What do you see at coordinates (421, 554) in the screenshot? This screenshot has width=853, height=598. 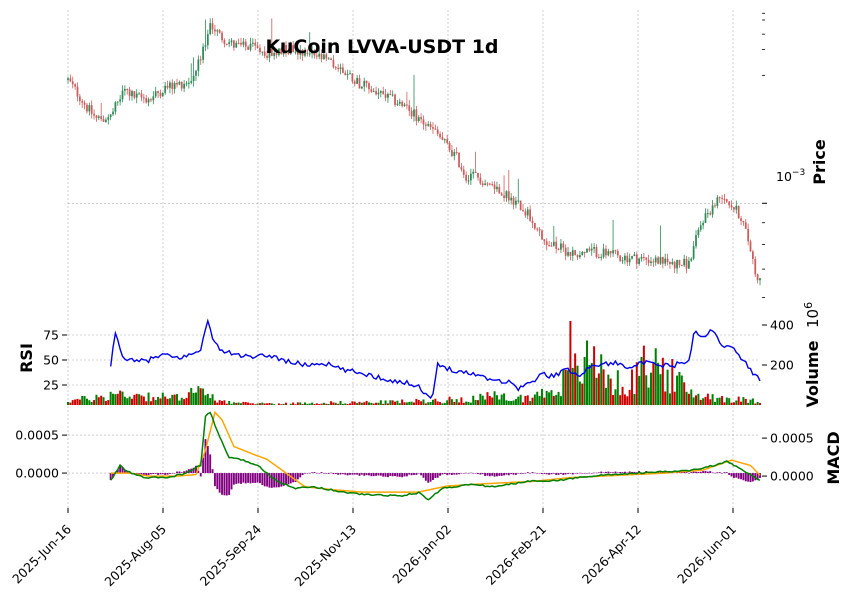 I see `x-tick-label: 2026-Jan-02` at bounding box center [421, 554].